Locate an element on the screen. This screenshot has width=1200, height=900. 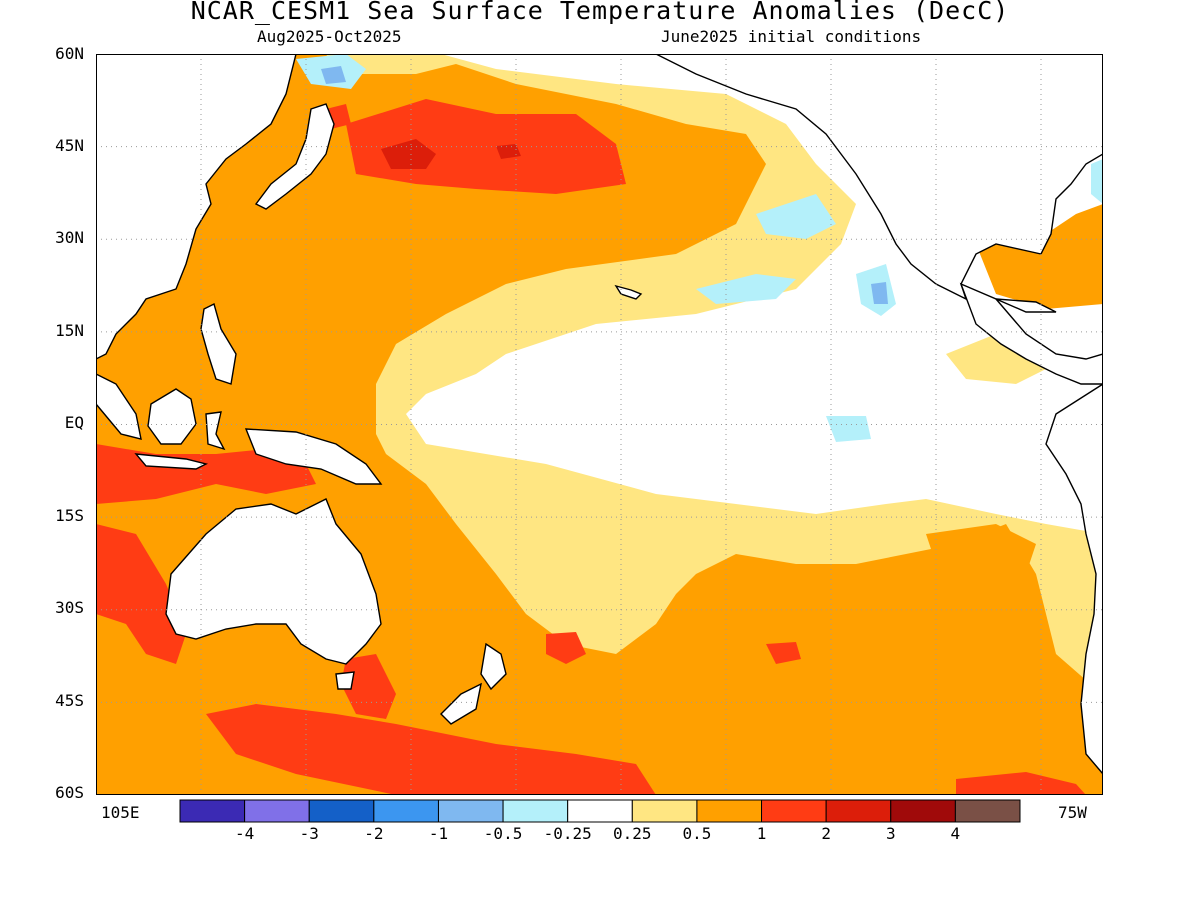
borneo is located at coordinates (172, 416).